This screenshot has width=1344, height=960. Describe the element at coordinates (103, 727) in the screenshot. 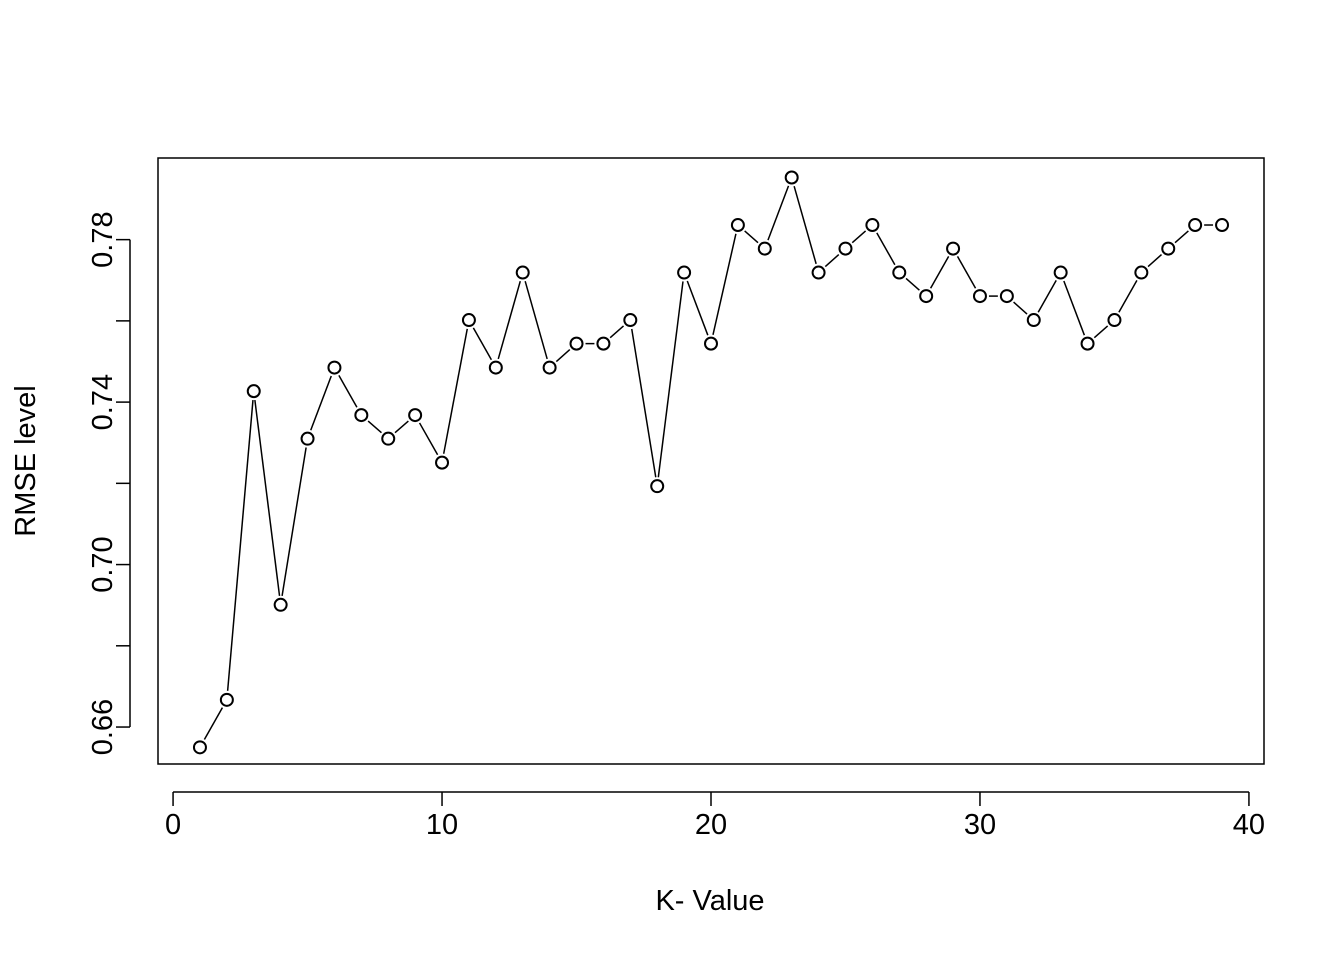

I see `y-tick-label: 0.66` at that location.